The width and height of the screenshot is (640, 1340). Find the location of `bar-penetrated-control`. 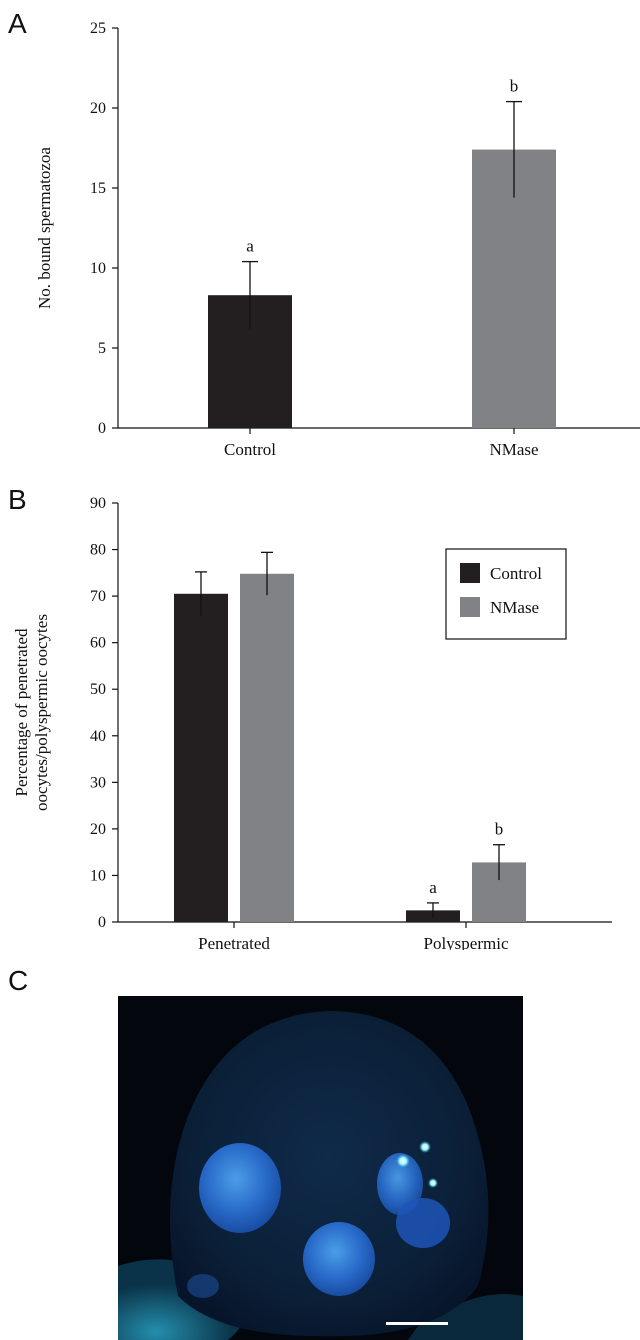

bar-penetrated-control is located at coordinates (201, 757).